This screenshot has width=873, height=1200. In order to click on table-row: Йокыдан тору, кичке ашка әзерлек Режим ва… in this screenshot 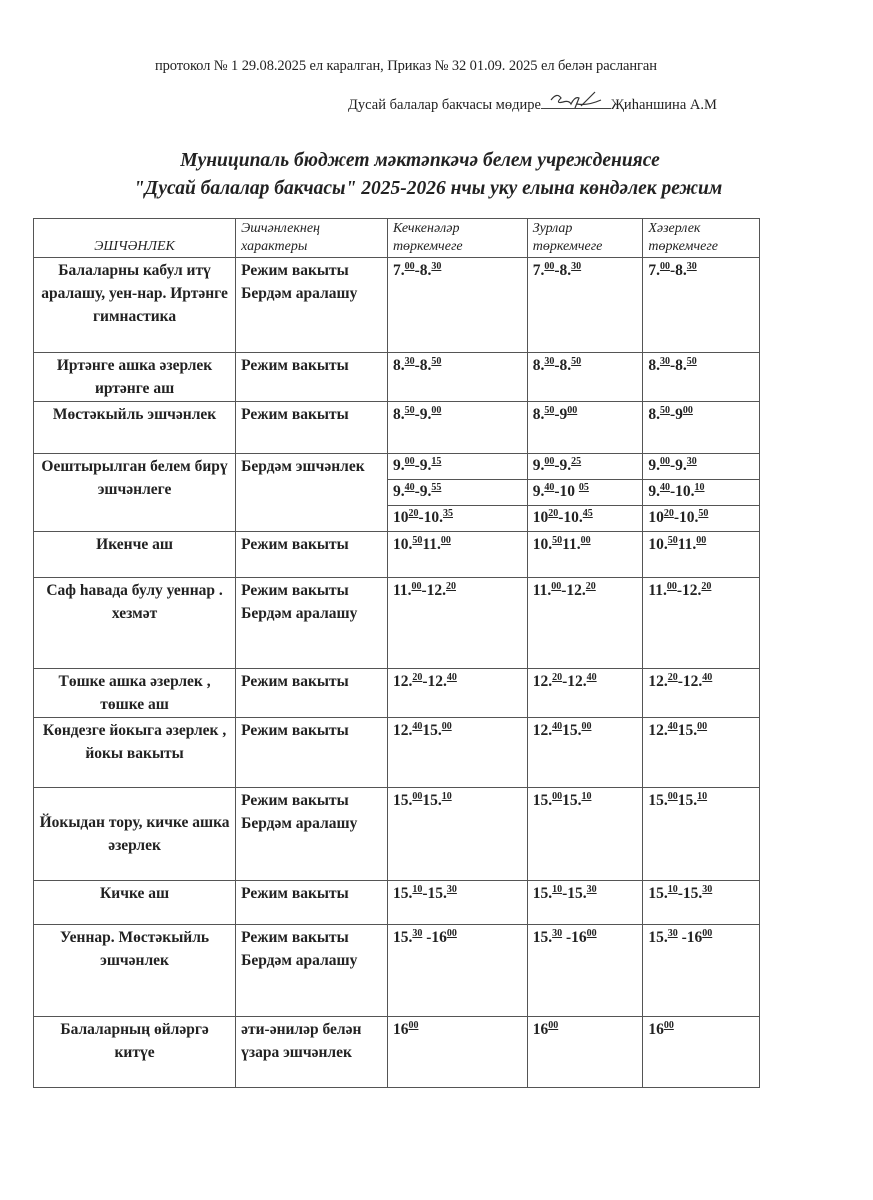, I will do `click(396, 834)`.